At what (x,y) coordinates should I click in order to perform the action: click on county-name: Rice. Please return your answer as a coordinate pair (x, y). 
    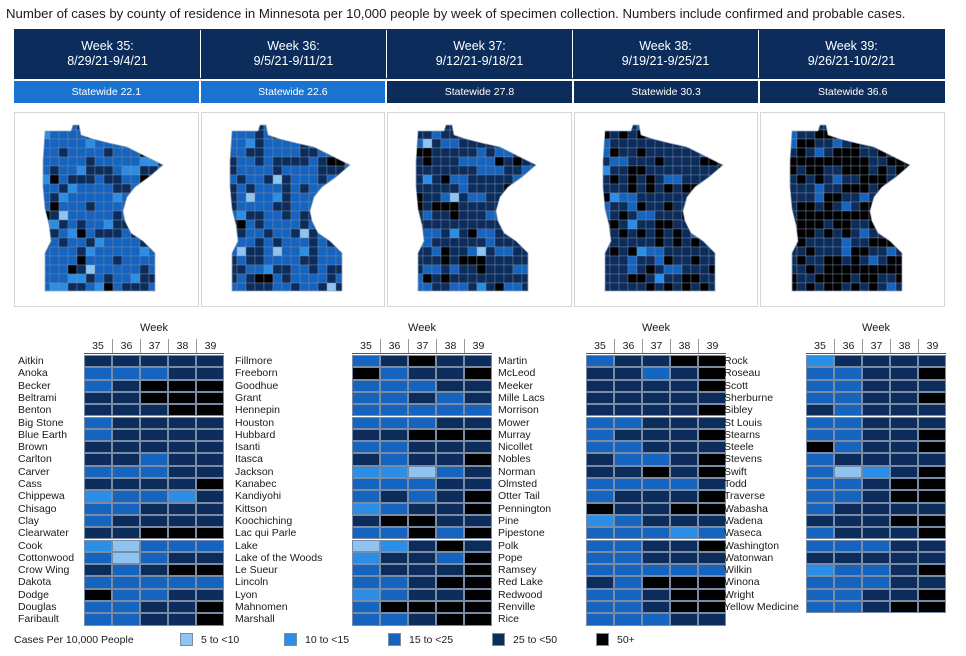
    Looking at the image, I should click on (509, 619).